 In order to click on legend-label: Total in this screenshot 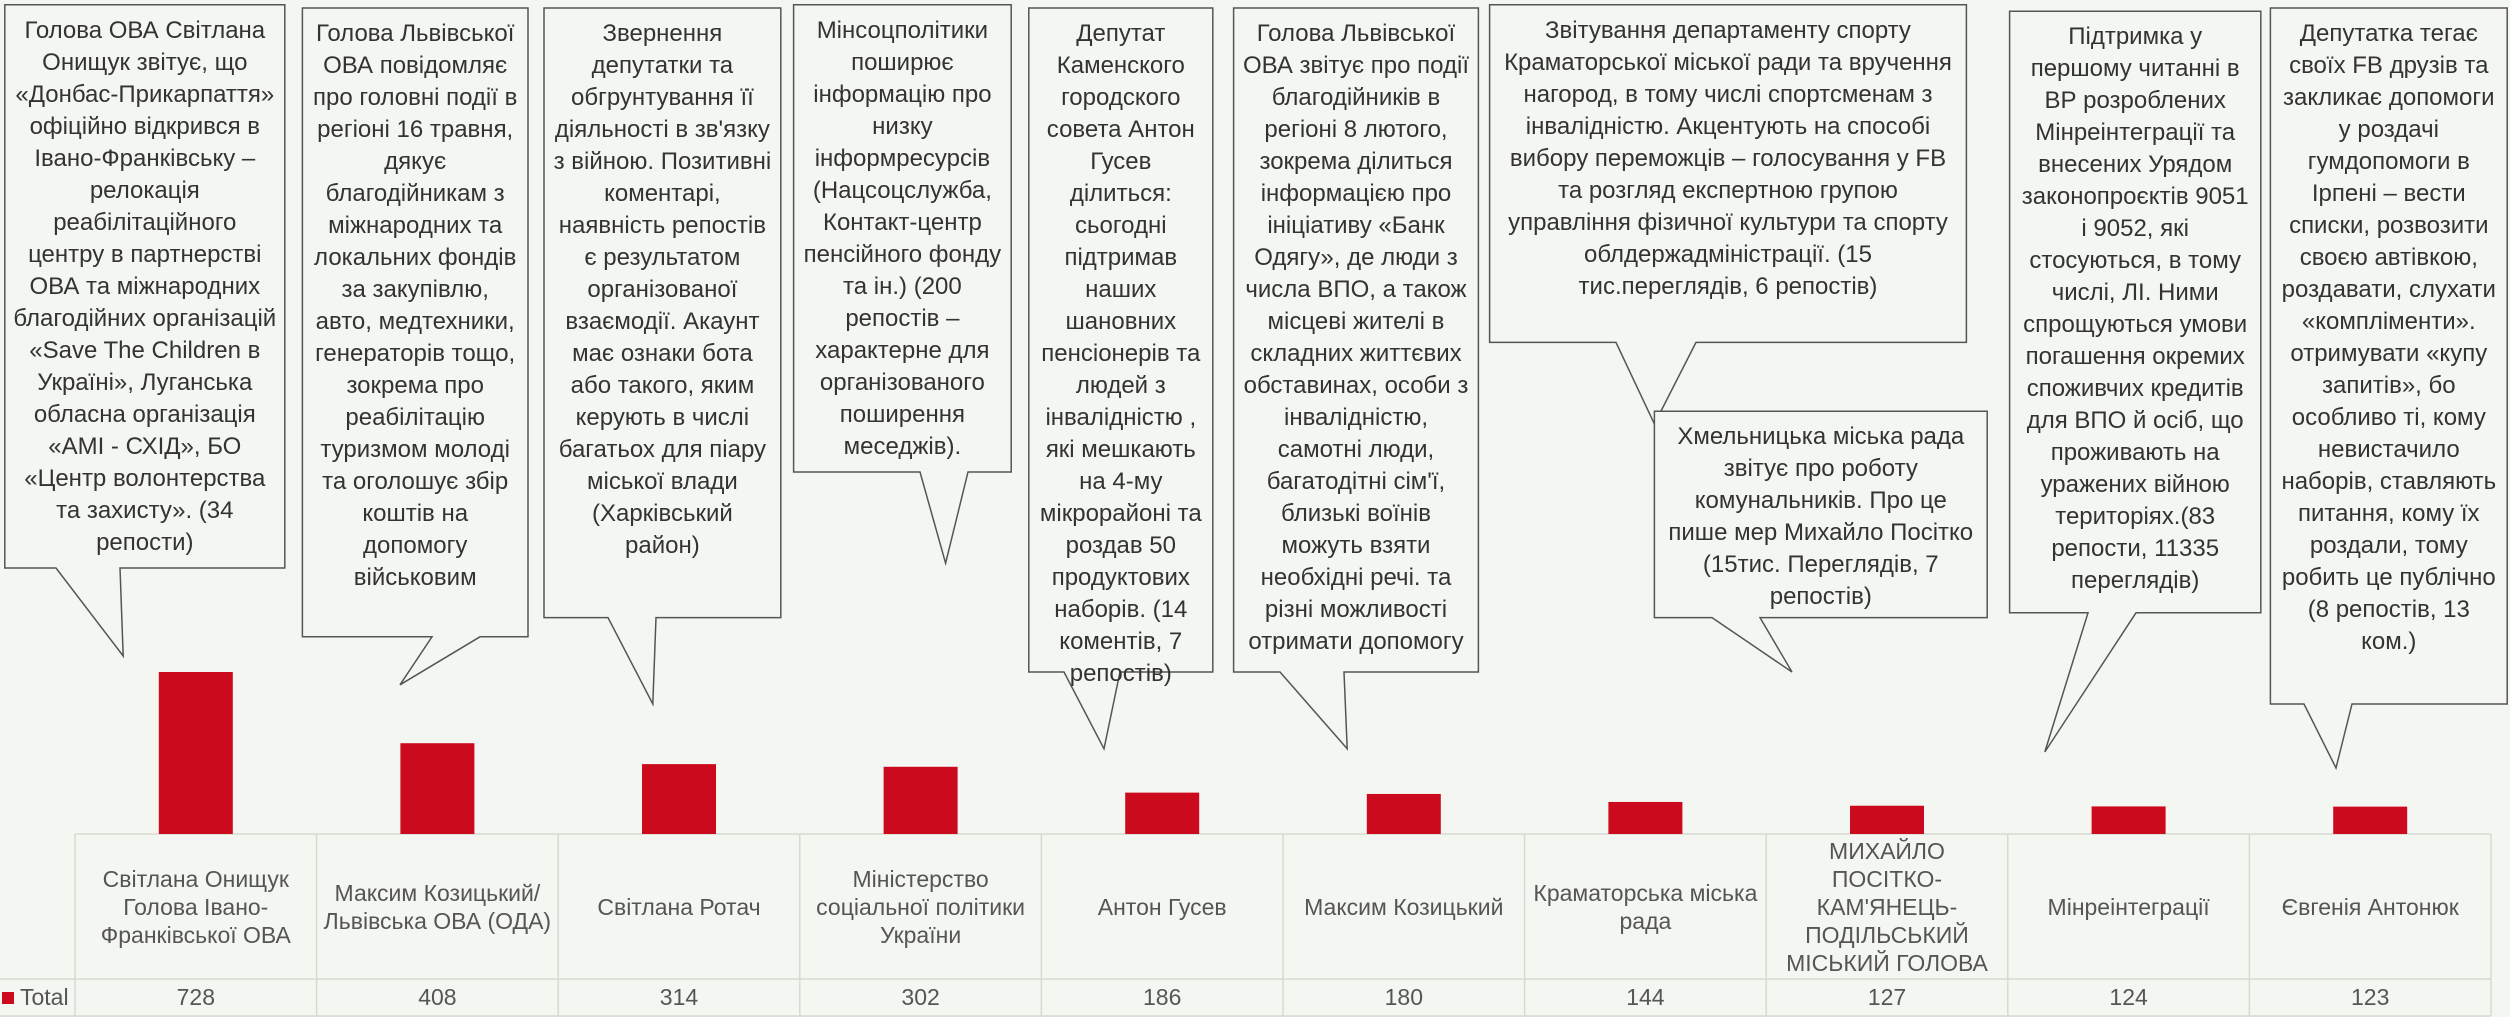, I will do `click(44, 997)`.